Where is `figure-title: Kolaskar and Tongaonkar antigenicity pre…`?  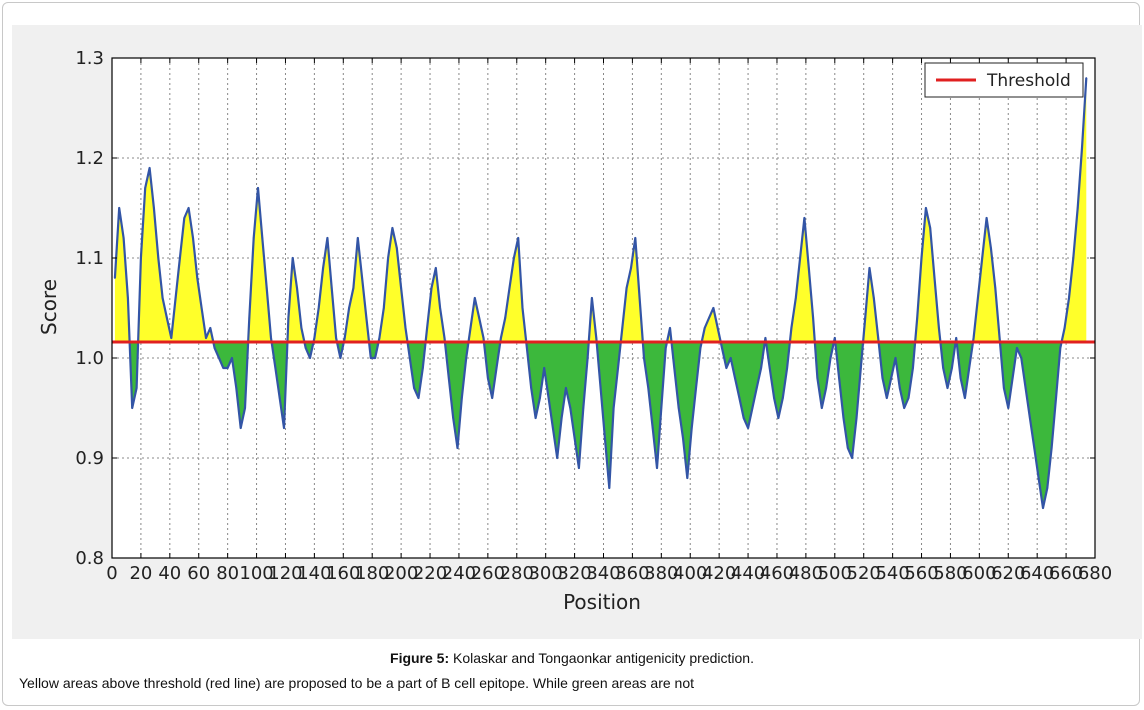 figure-title: Kolaskar and Tongaonkar antigenicity pre… is located at coordinates (603, 658).